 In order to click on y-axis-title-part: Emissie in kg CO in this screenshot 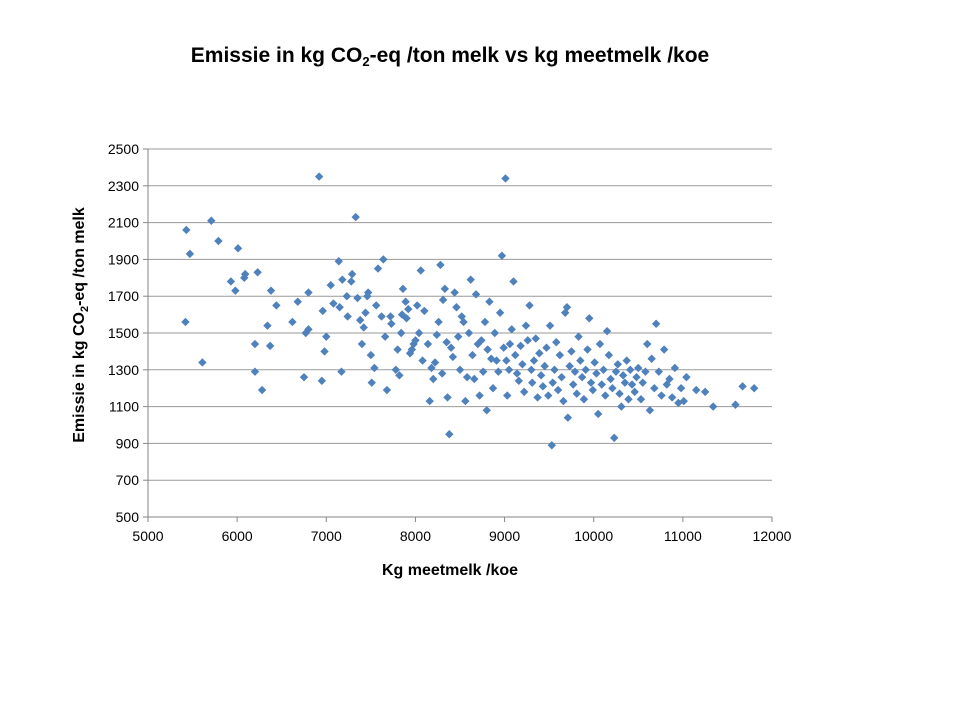, I will do `click(79, 377)`.